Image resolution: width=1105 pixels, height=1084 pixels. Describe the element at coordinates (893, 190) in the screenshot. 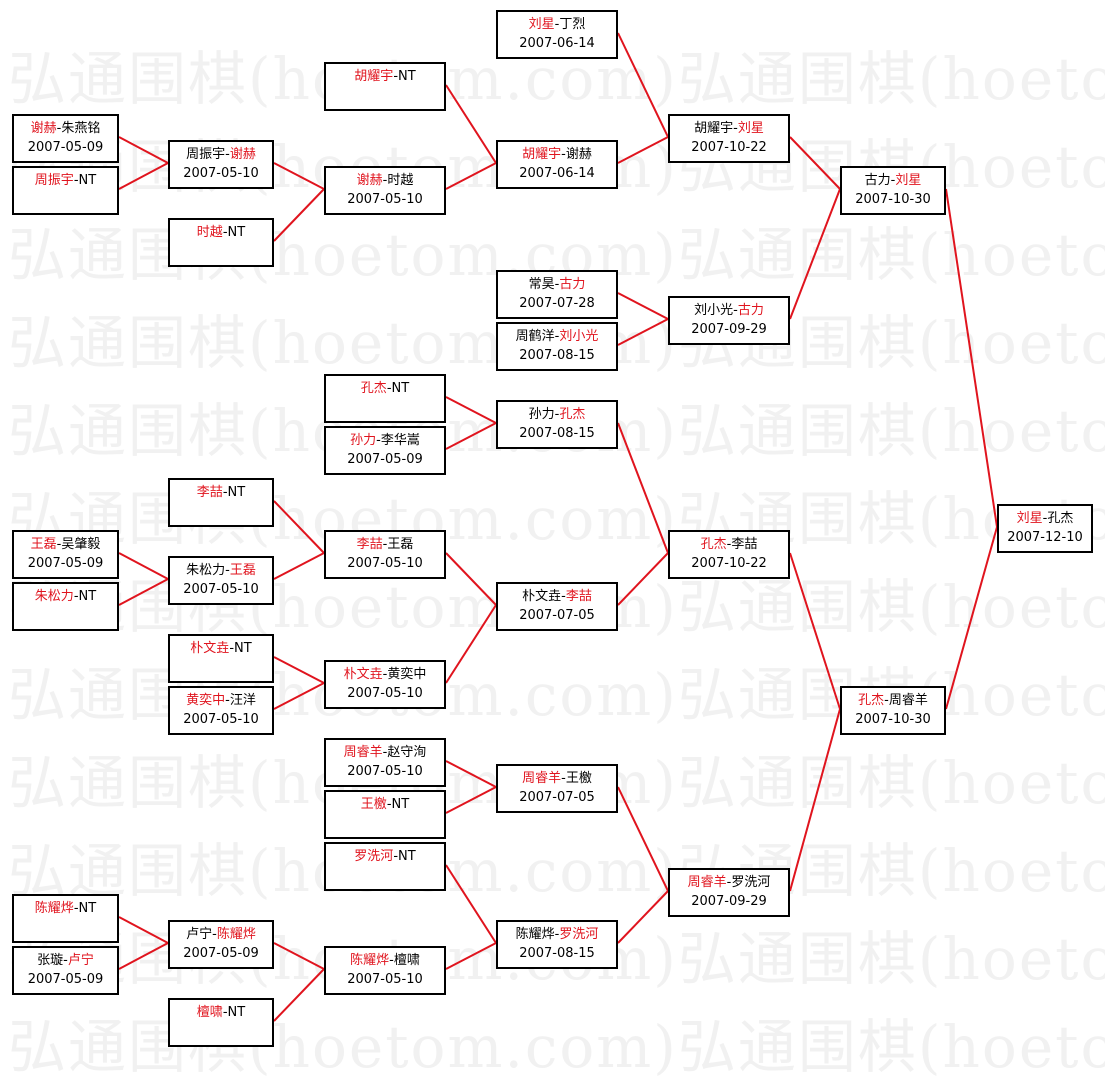

I see `match-box: 古力-刘星 2007-10-30` at that location.